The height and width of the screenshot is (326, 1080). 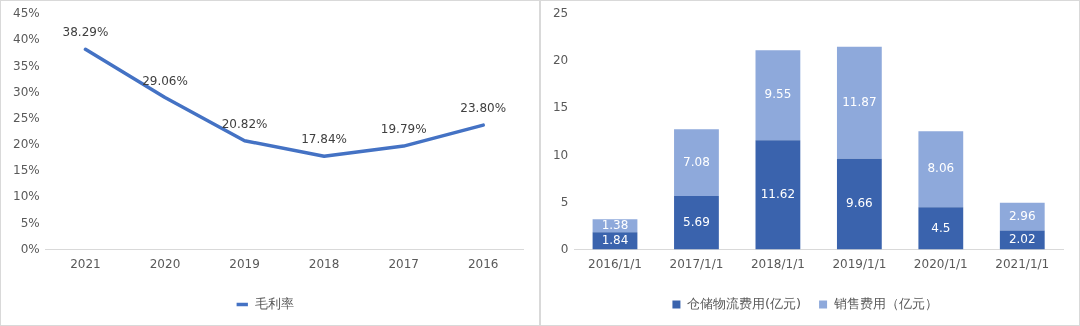 What do you see at coordinates (26, 196) in the screenshot?
I see `y-tick-label: 10%` at bounding box center [26, 196].